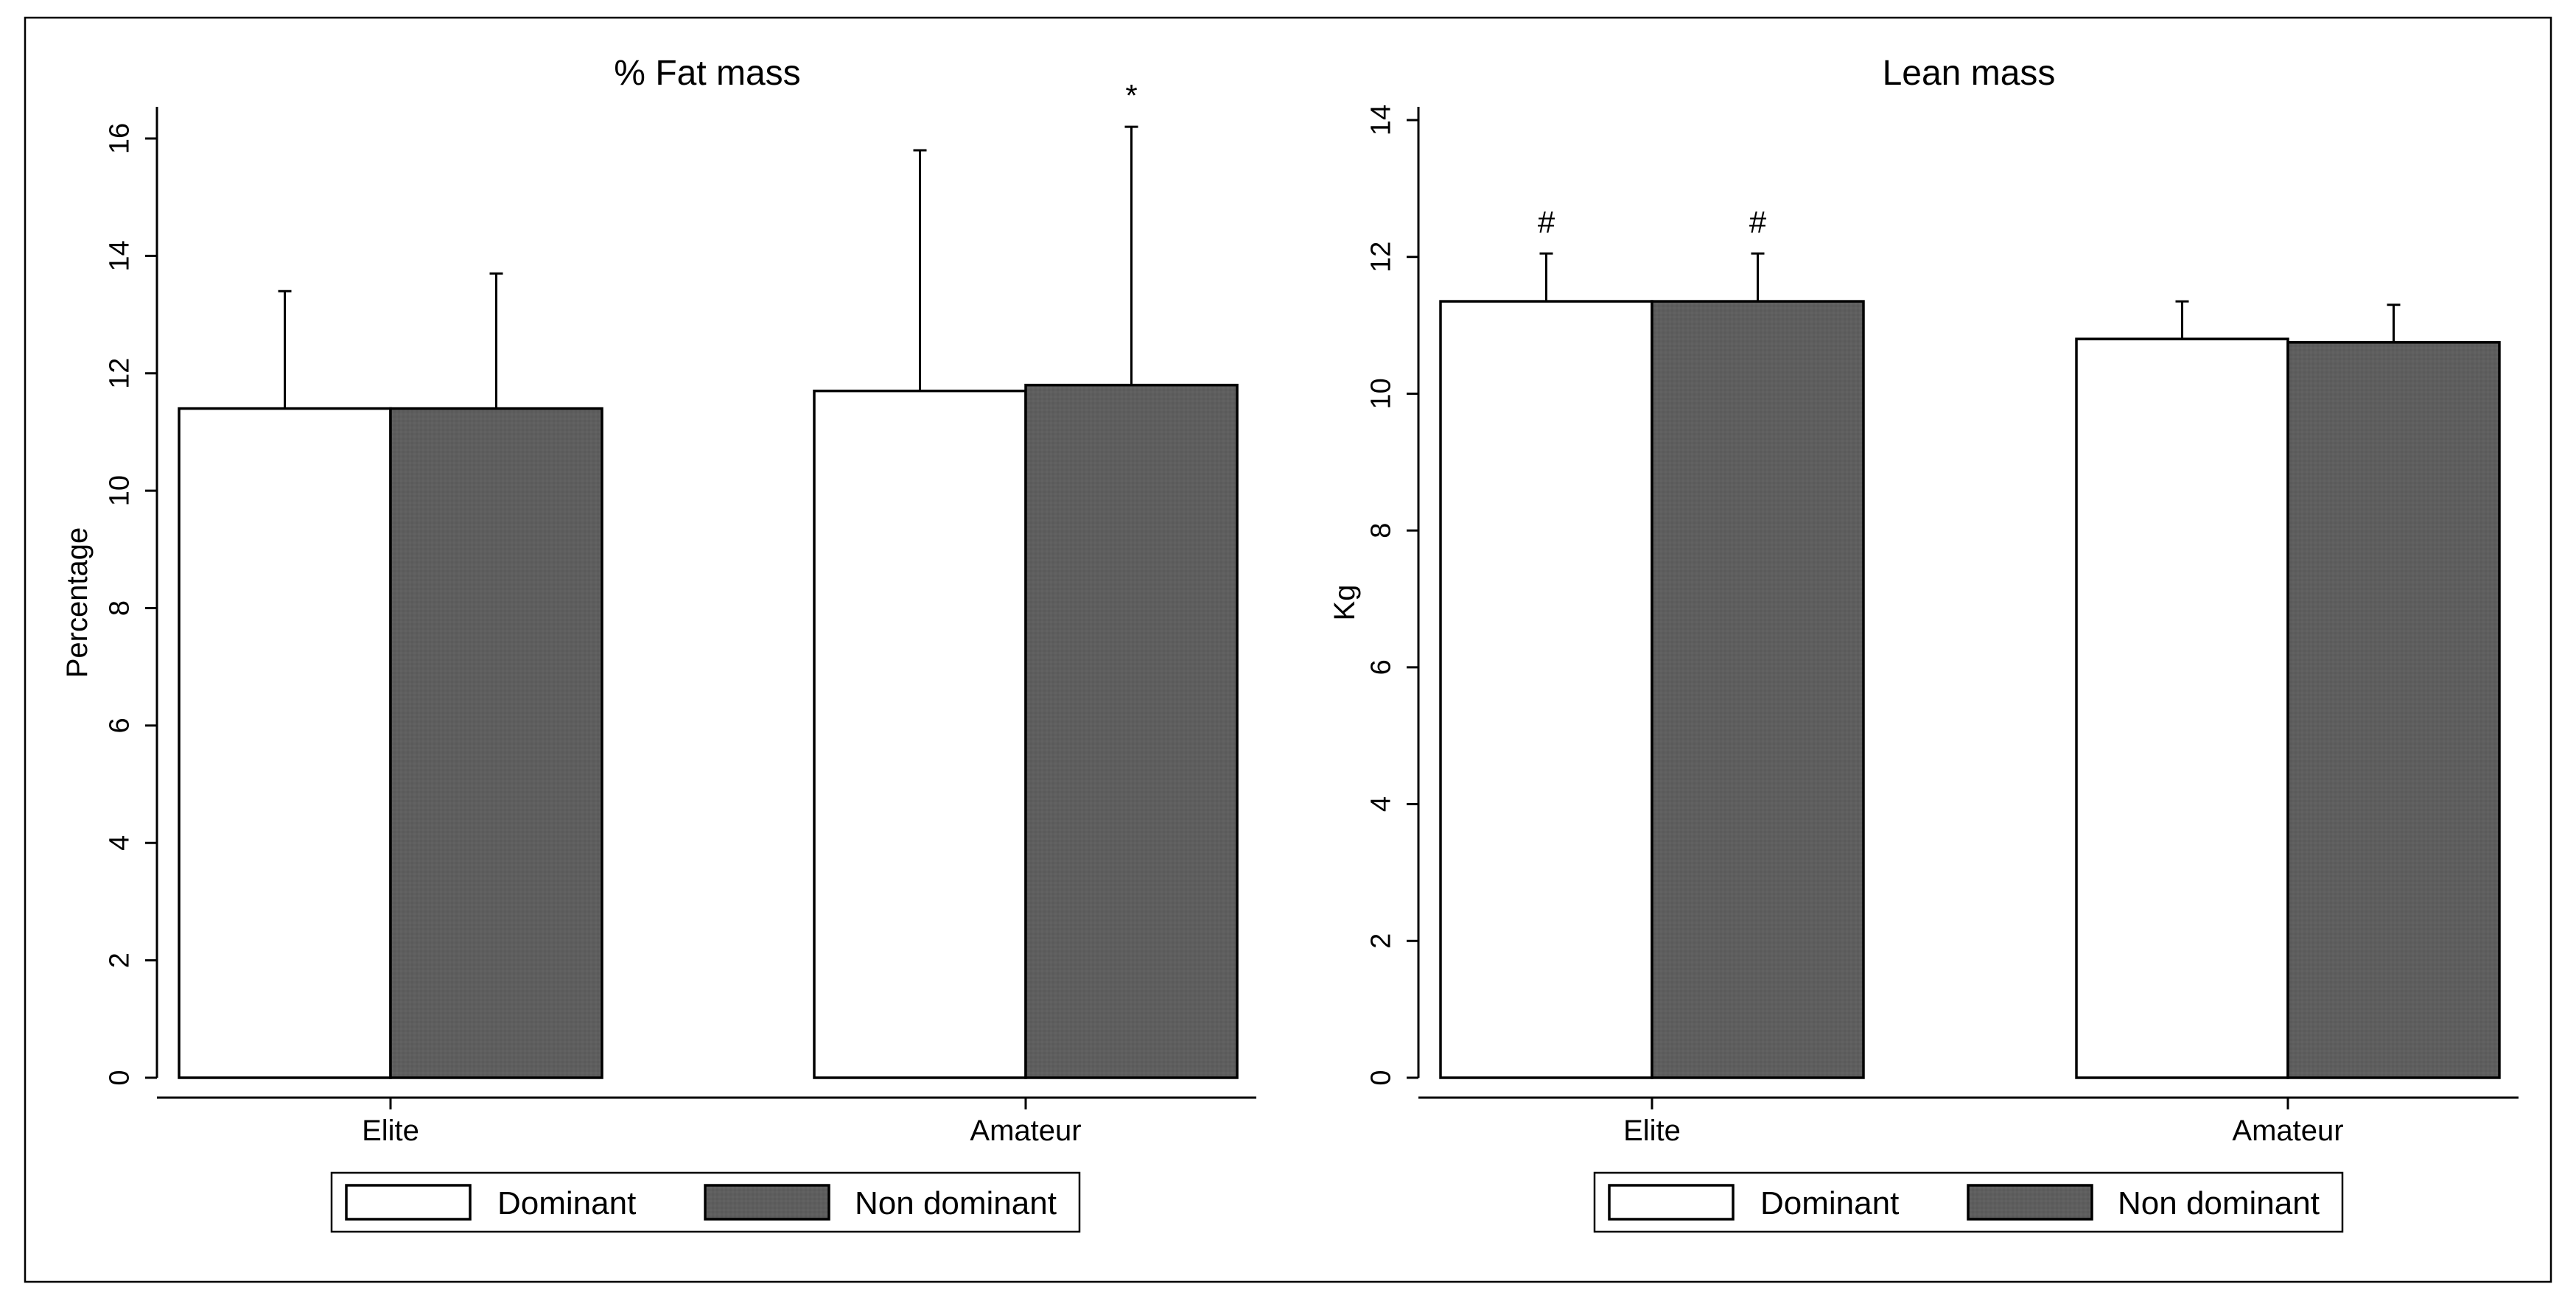 This screenshot has height=1312, width=2576. Describe the element at coordinates (77, 602) in the screenshot. I see `y-axis-label: Percentage` at that location.